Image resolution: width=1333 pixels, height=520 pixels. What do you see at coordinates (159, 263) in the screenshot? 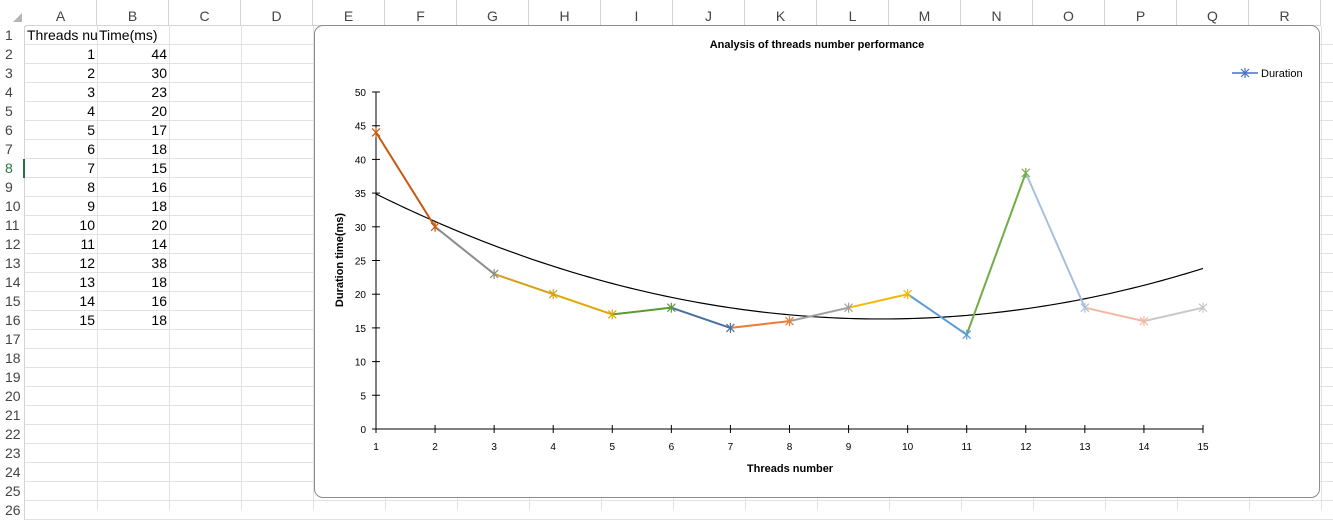
I see `cell-b13: 38` at bounding box center [159, 263].